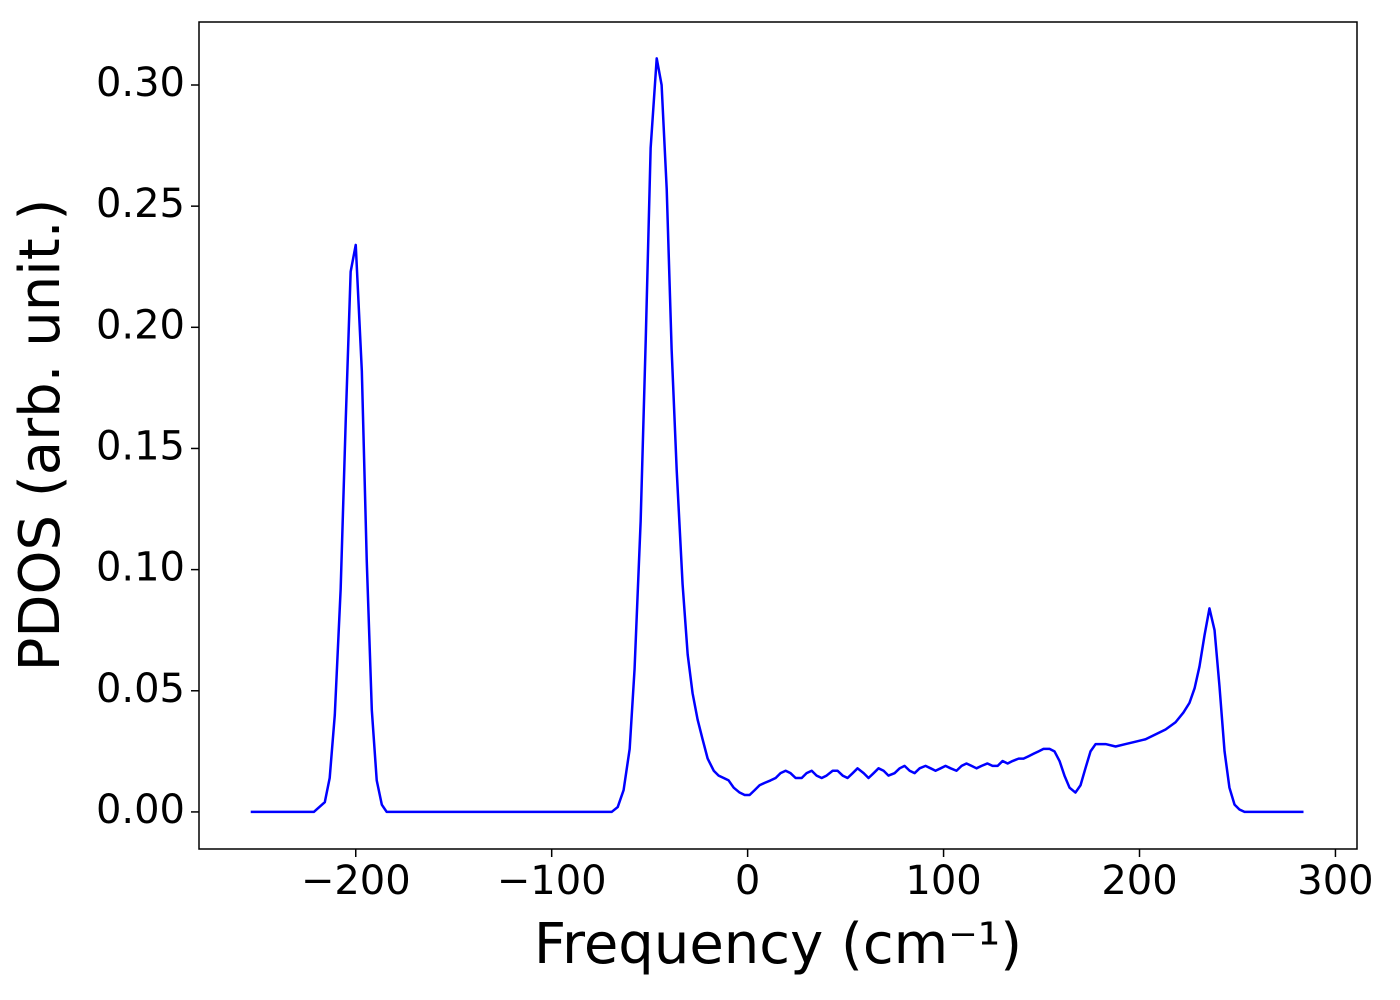  What do you see at coordinates (943, 881) in the screenshot?
I see `x-tick-label: 100` at bounding box center [943, 881].